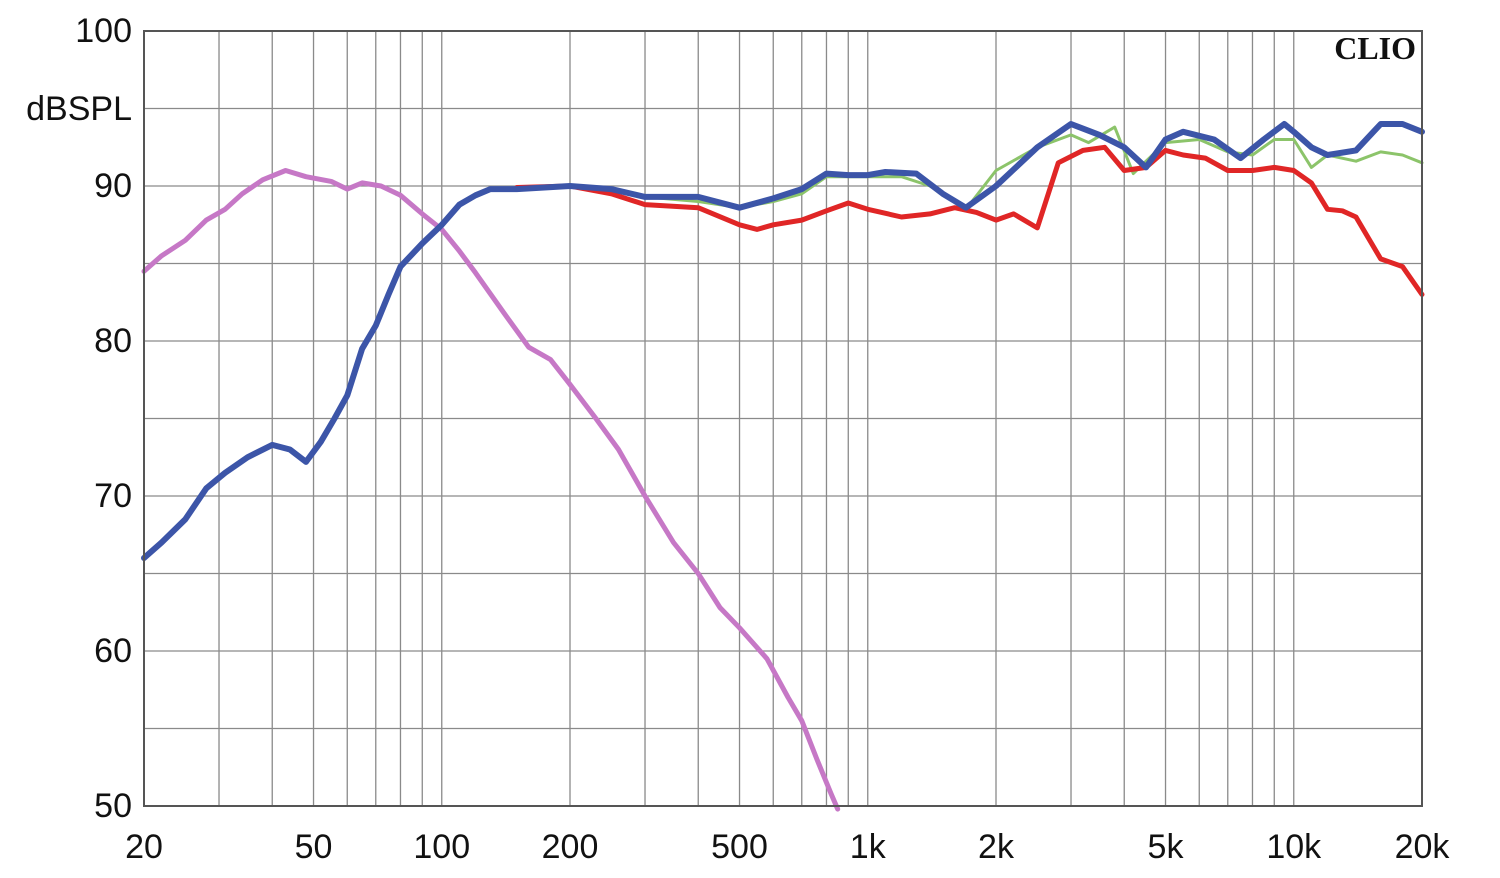 The height and width of the screenshot is (878, 1500). What do you see at coordinates (113, 341) in the screenshot?
I see `y-tick-label: 80` at bounding box center [113, 341].